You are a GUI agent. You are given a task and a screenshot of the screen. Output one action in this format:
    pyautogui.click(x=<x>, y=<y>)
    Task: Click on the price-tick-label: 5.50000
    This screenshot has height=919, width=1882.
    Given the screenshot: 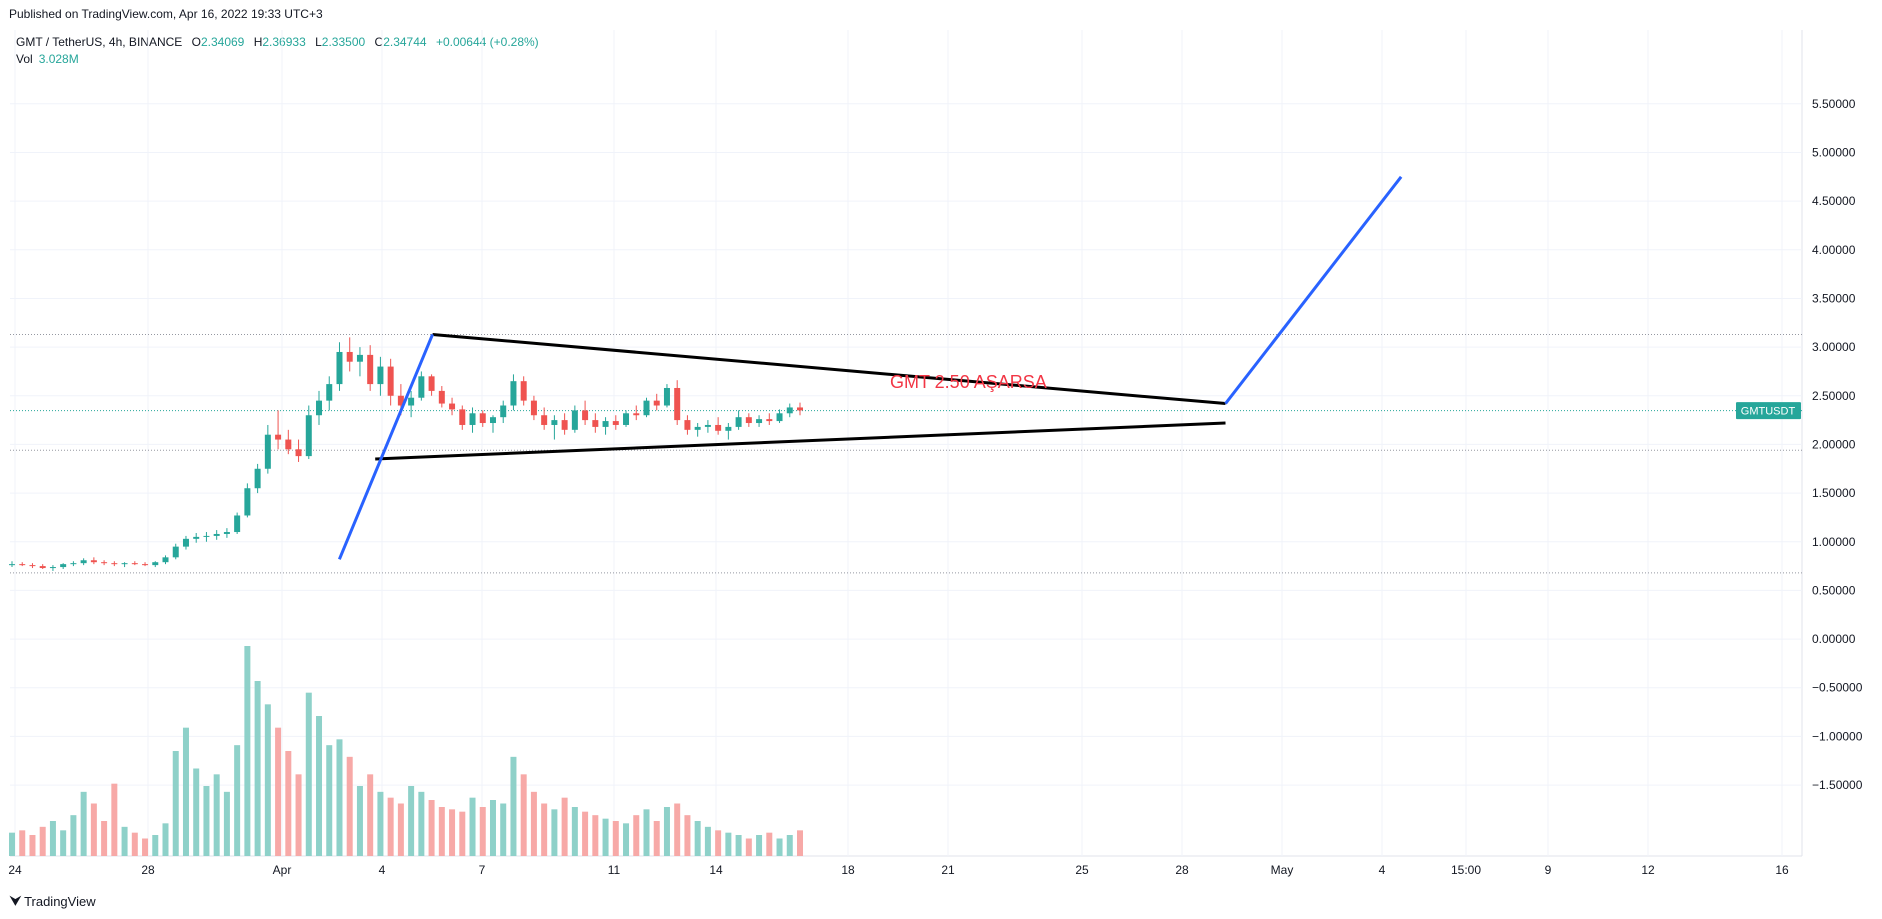 What is the action you would take?
    pyautogui.click(x=1834, y=104)
    